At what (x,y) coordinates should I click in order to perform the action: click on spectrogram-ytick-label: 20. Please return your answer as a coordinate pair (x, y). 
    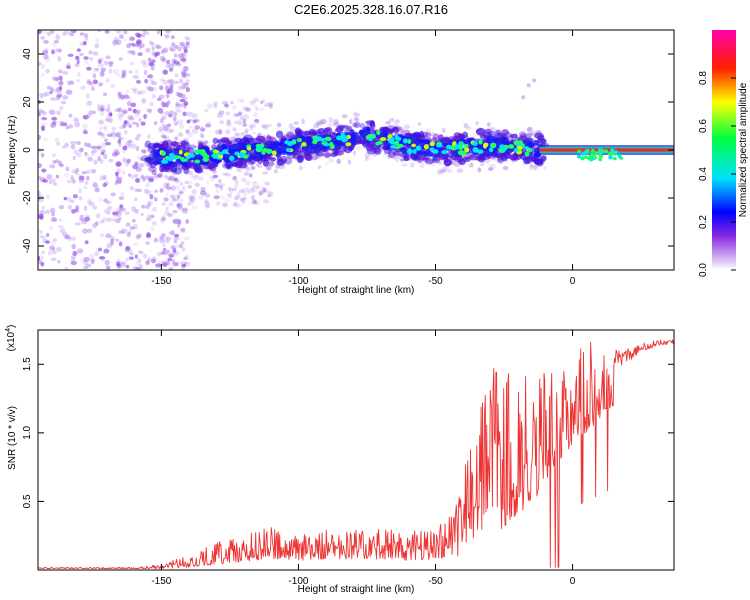
    Looking at the image, I should click on (27, 102).